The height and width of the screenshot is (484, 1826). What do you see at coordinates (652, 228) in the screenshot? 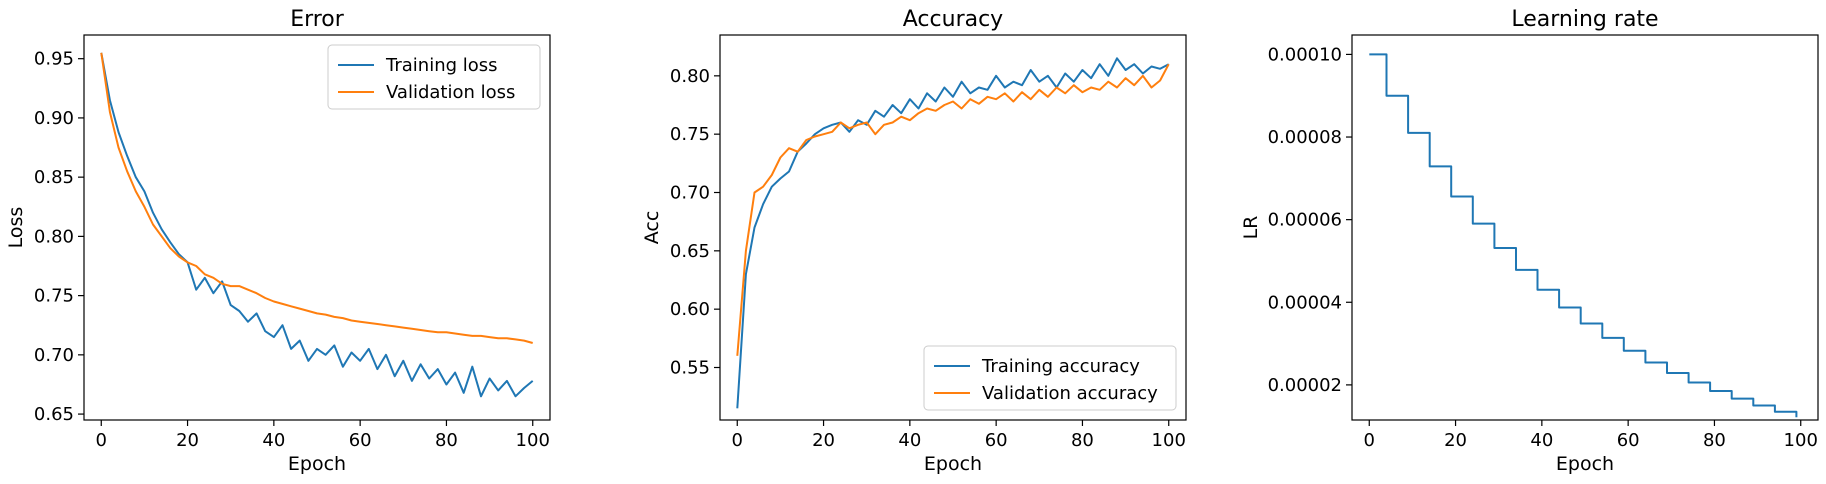
I see `y-axis-label: Acc` at bounding box center [652, 228].